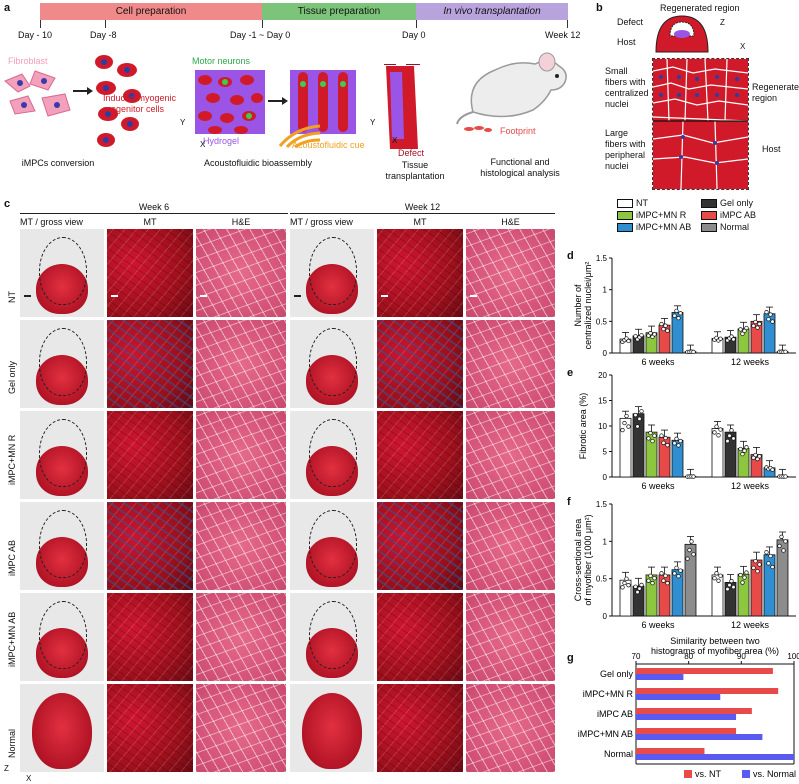 This screenshot has width=799, height=784. What do you see at coordinates (411, 153) in the screenshot?
I see `defect-label: Defect` at bounding box center [411, 153].